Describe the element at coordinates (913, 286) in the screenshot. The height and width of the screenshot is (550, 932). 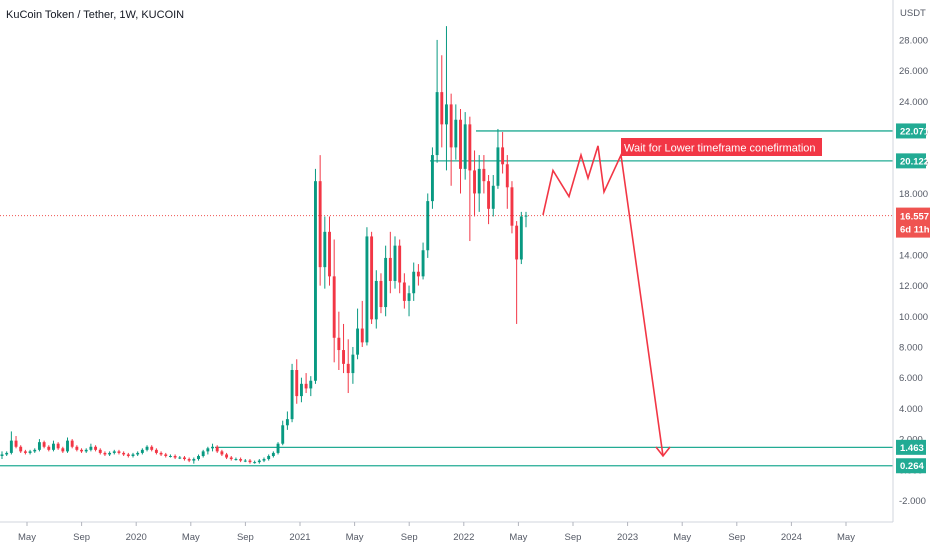
I see `y-tick-label: 12.000` at that location.